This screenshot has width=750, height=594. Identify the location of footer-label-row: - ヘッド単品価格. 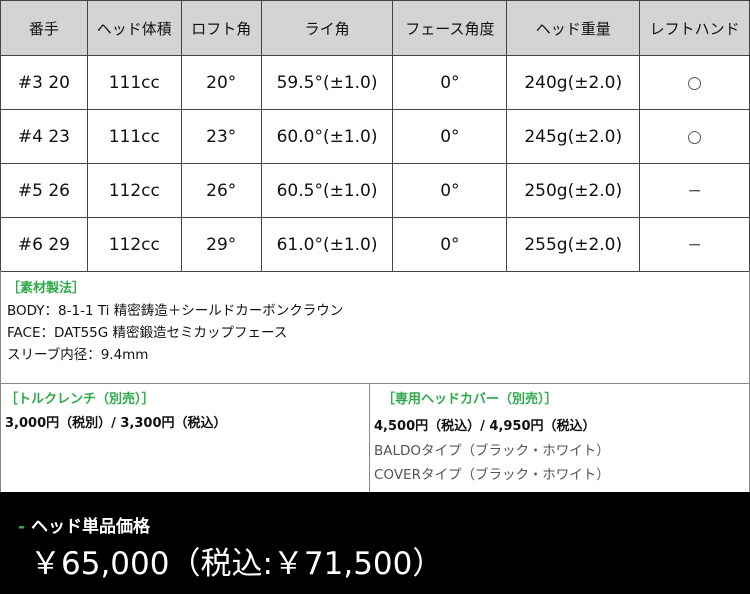
(84, 524).